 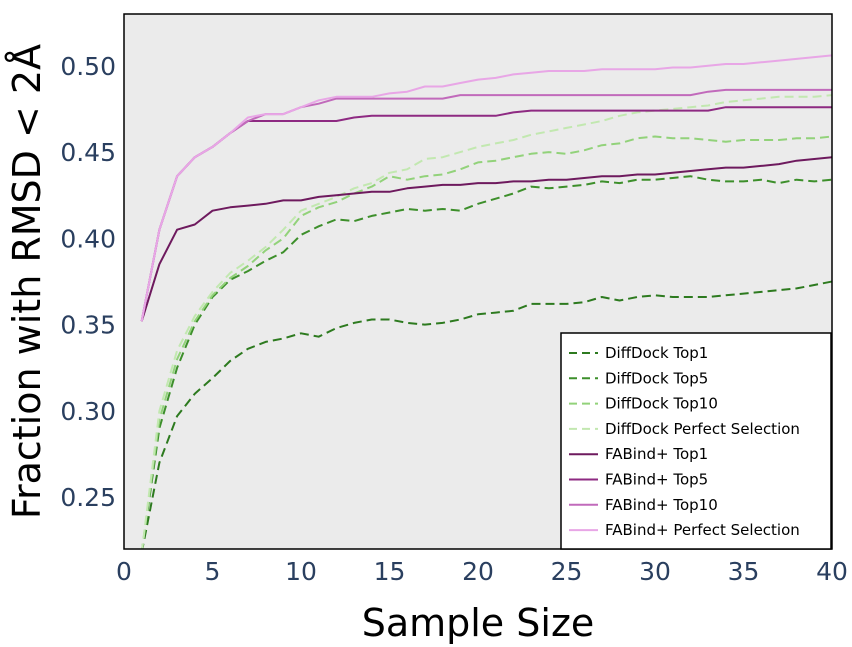 I want to click on legend-label: FABind+ Top10, so click(x=661, y=505).